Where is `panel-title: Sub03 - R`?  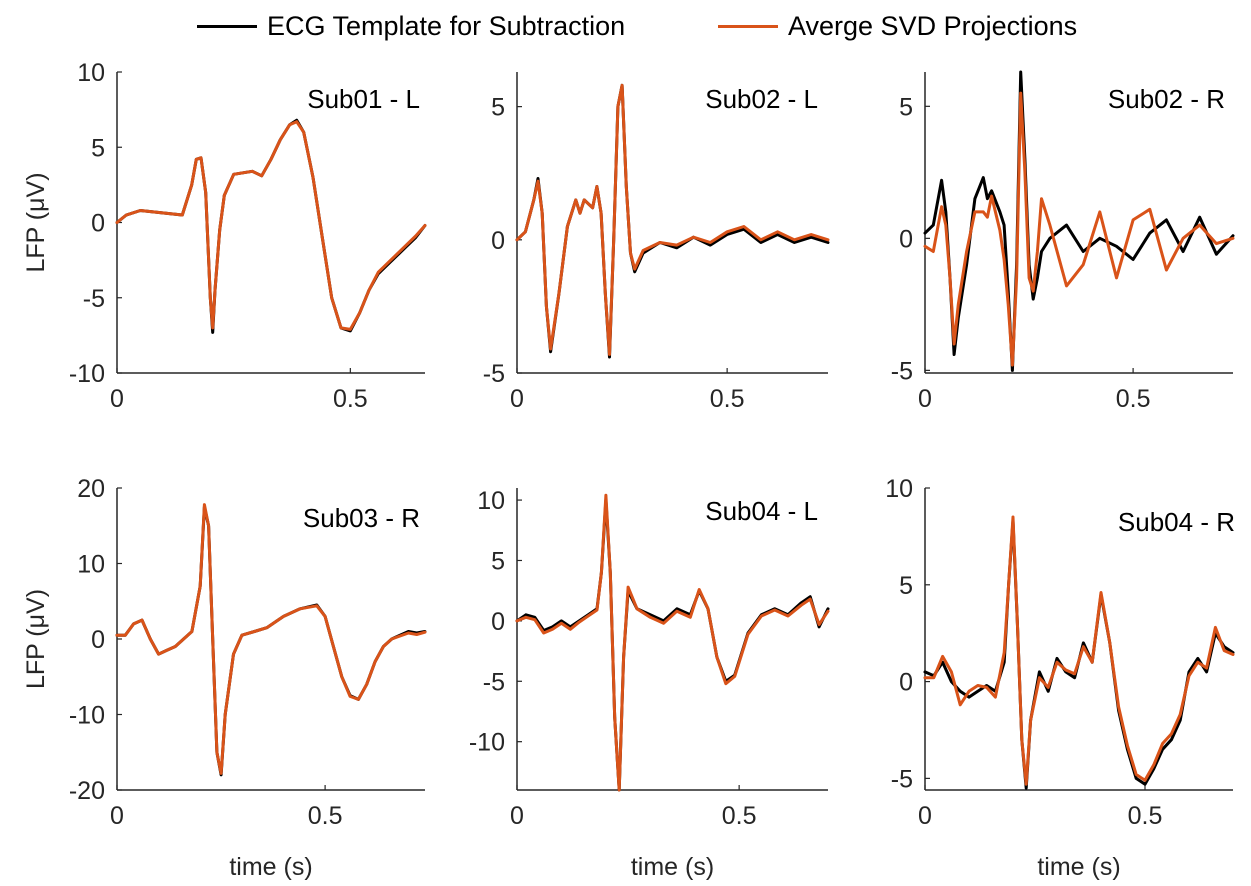 panel-title: Sub03 - R is located at coordinates (361, 518).